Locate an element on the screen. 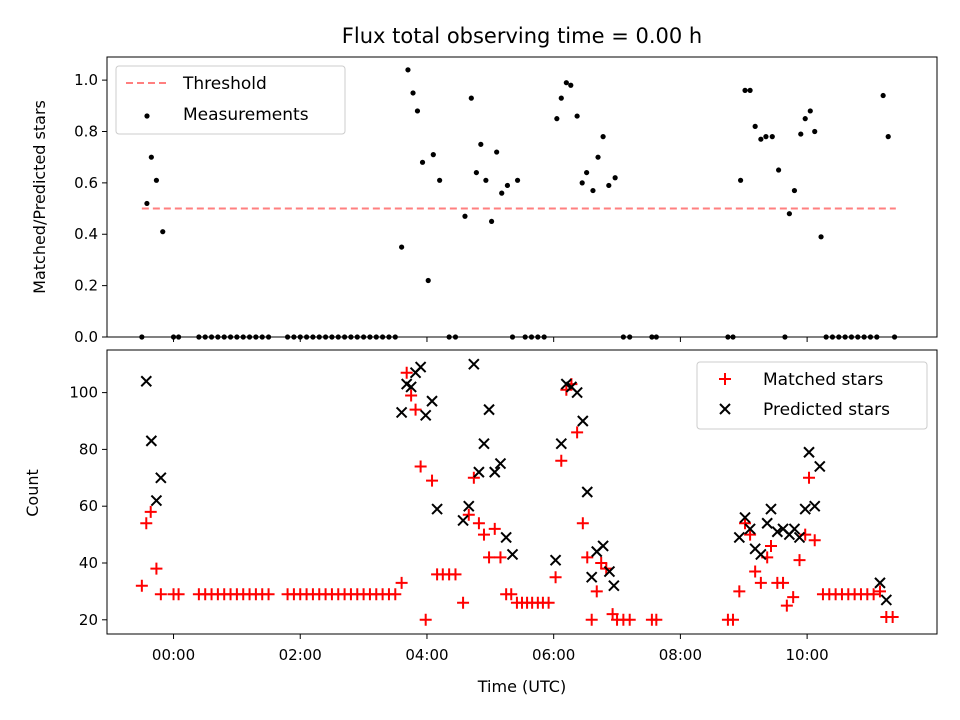  legend-bottom-frame is located at coordinates (812, 395).